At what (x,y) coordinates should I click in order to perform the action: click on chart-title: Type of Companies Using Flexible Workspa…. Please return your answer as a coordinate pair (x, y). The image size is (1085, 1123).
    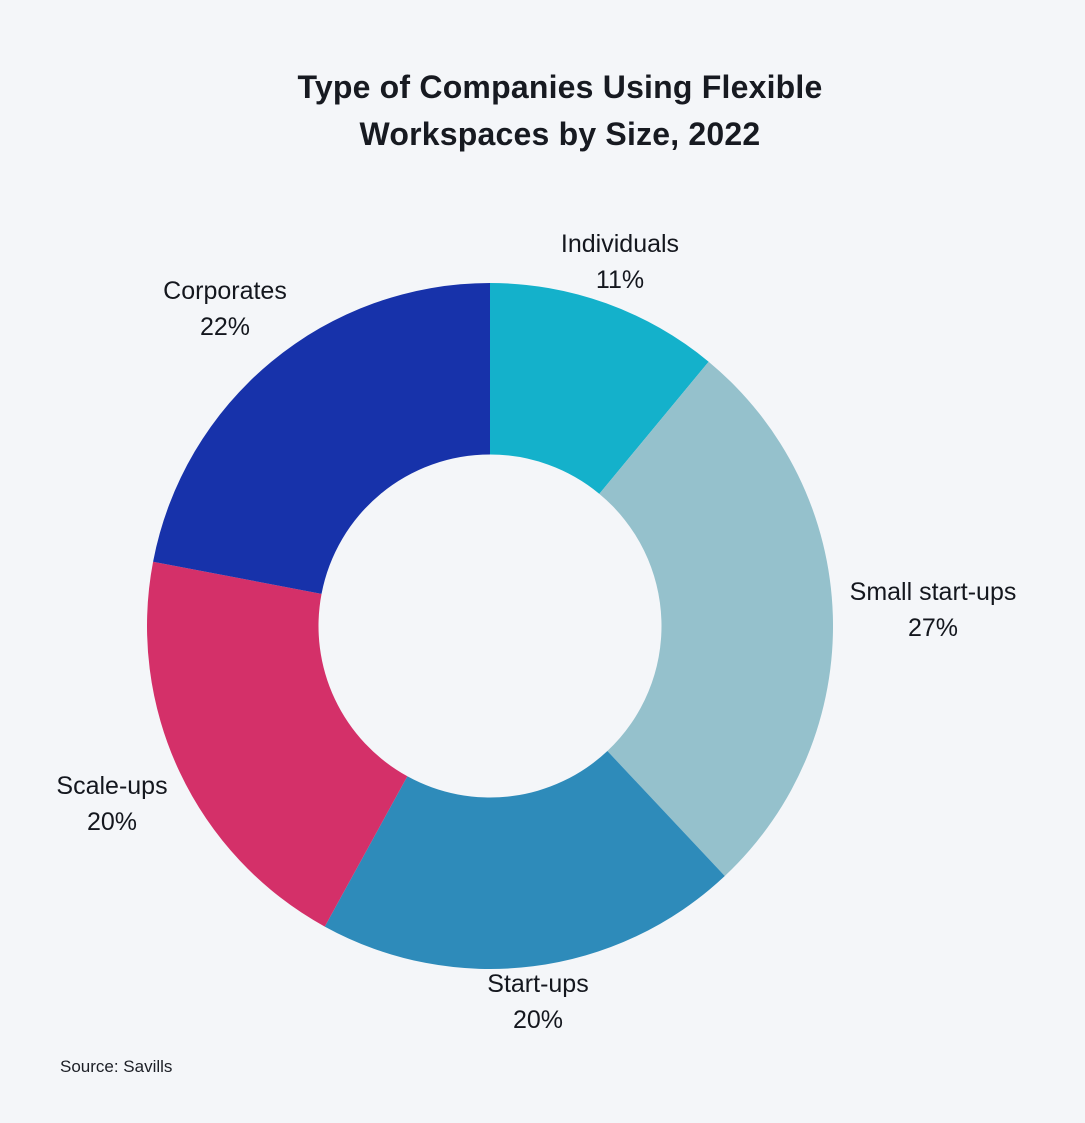
    Looking at the image, I should click on (560, 111).